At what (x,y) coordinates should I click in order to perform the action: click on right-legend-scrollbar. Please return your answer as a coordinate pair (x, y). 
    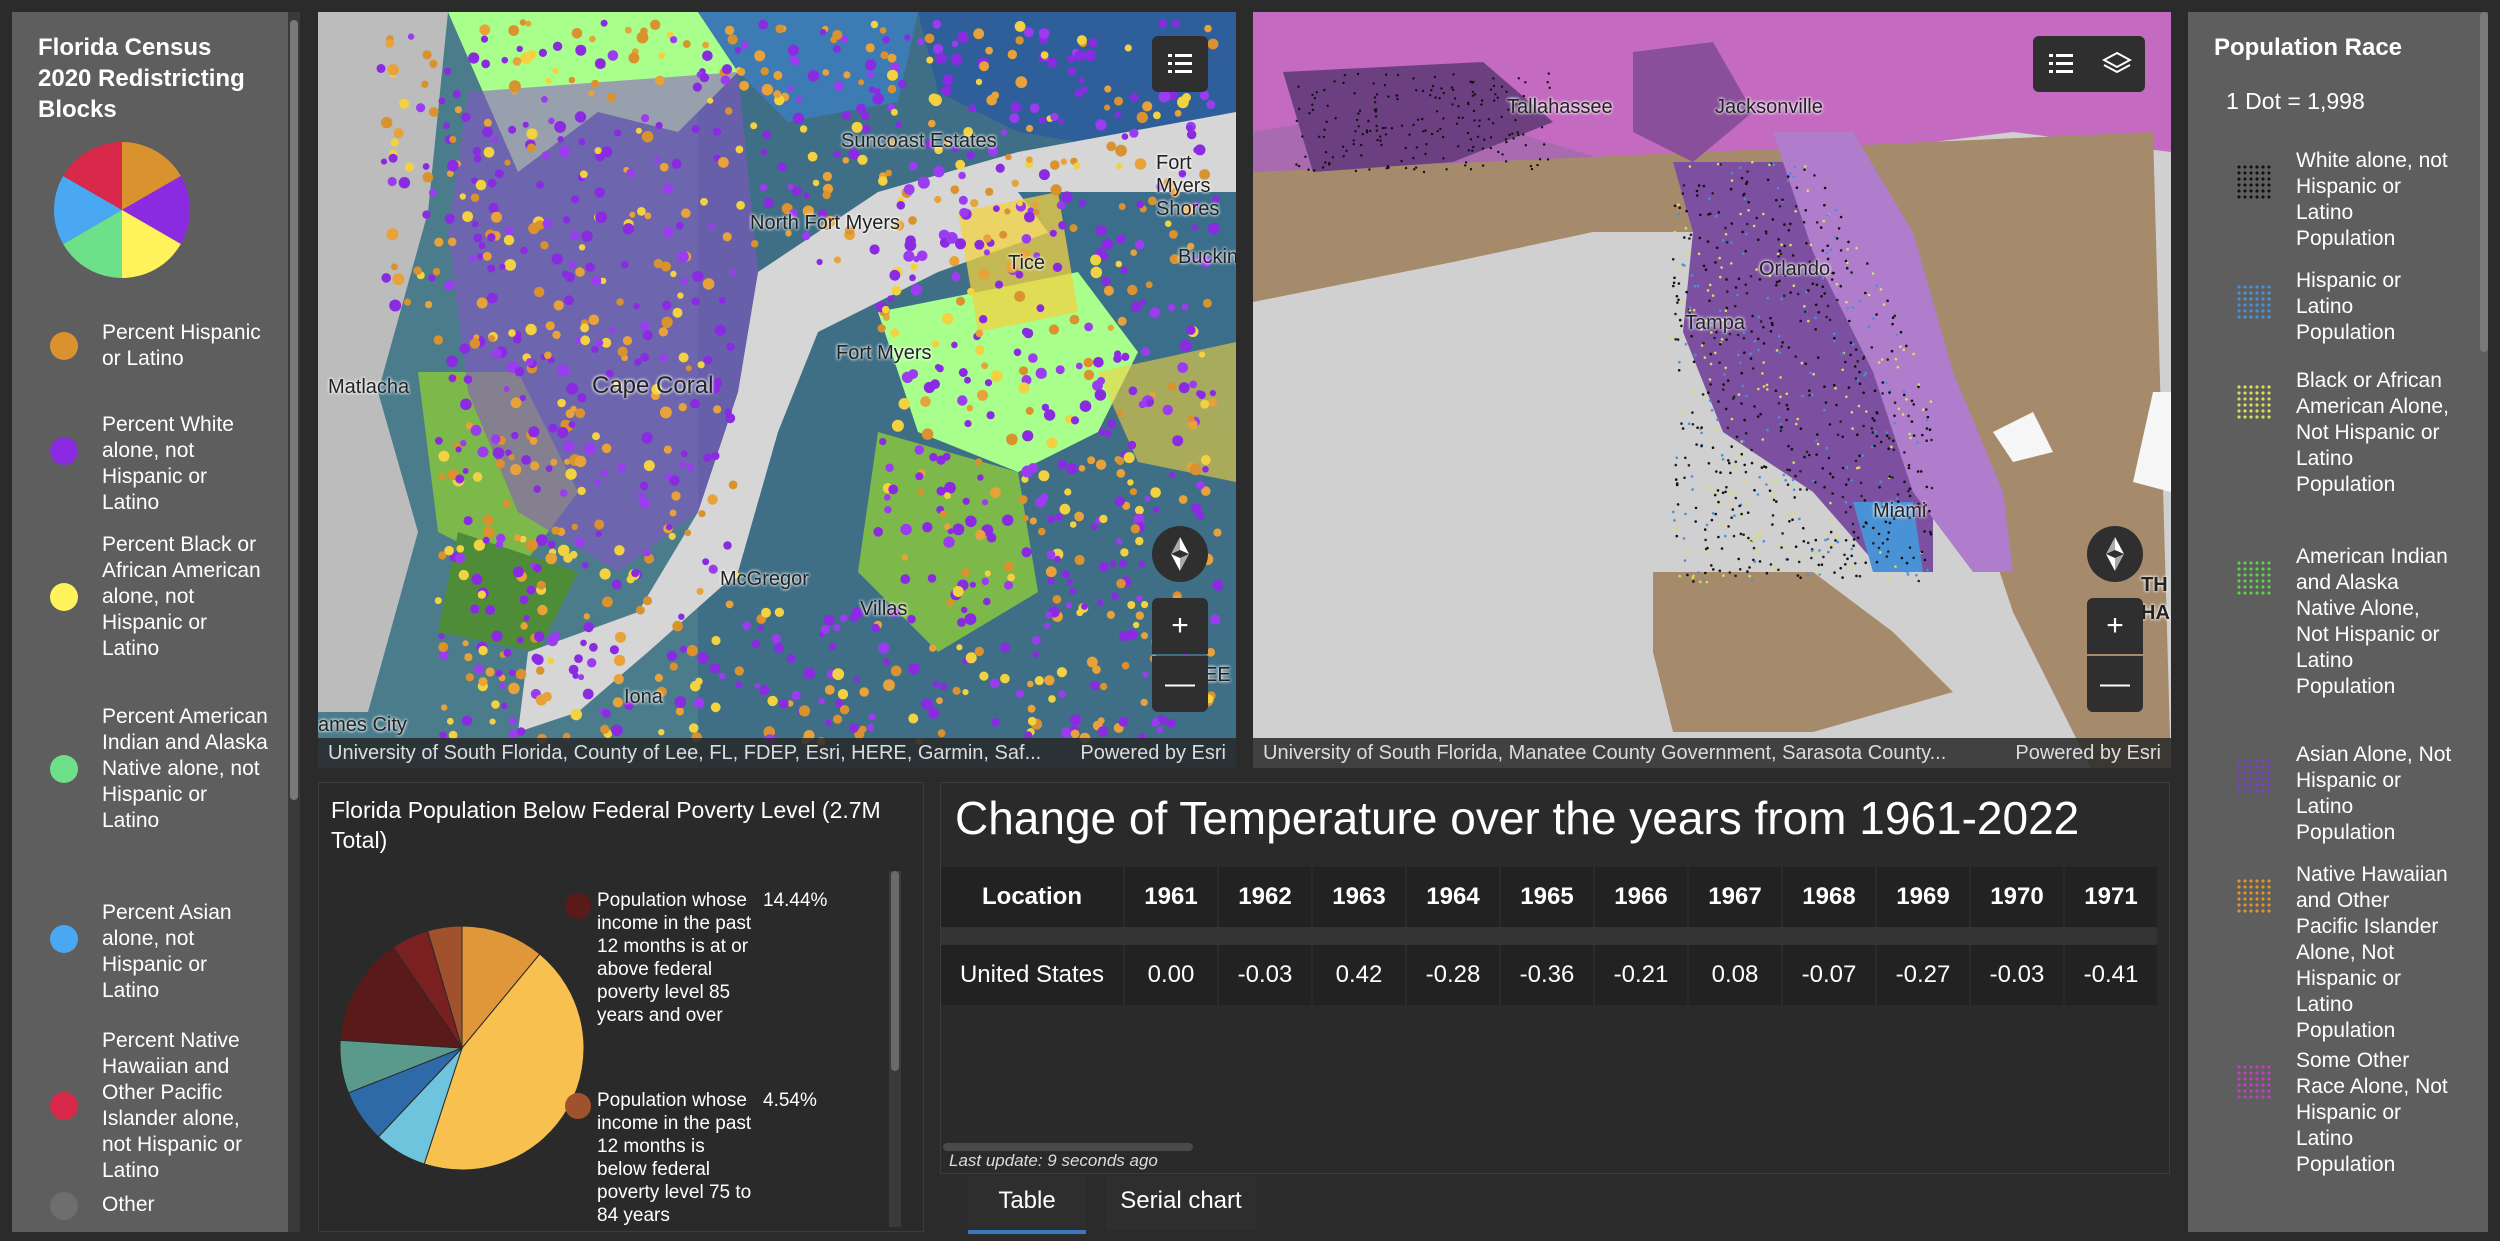
    Looking at the image, I should click on (2484, 182).